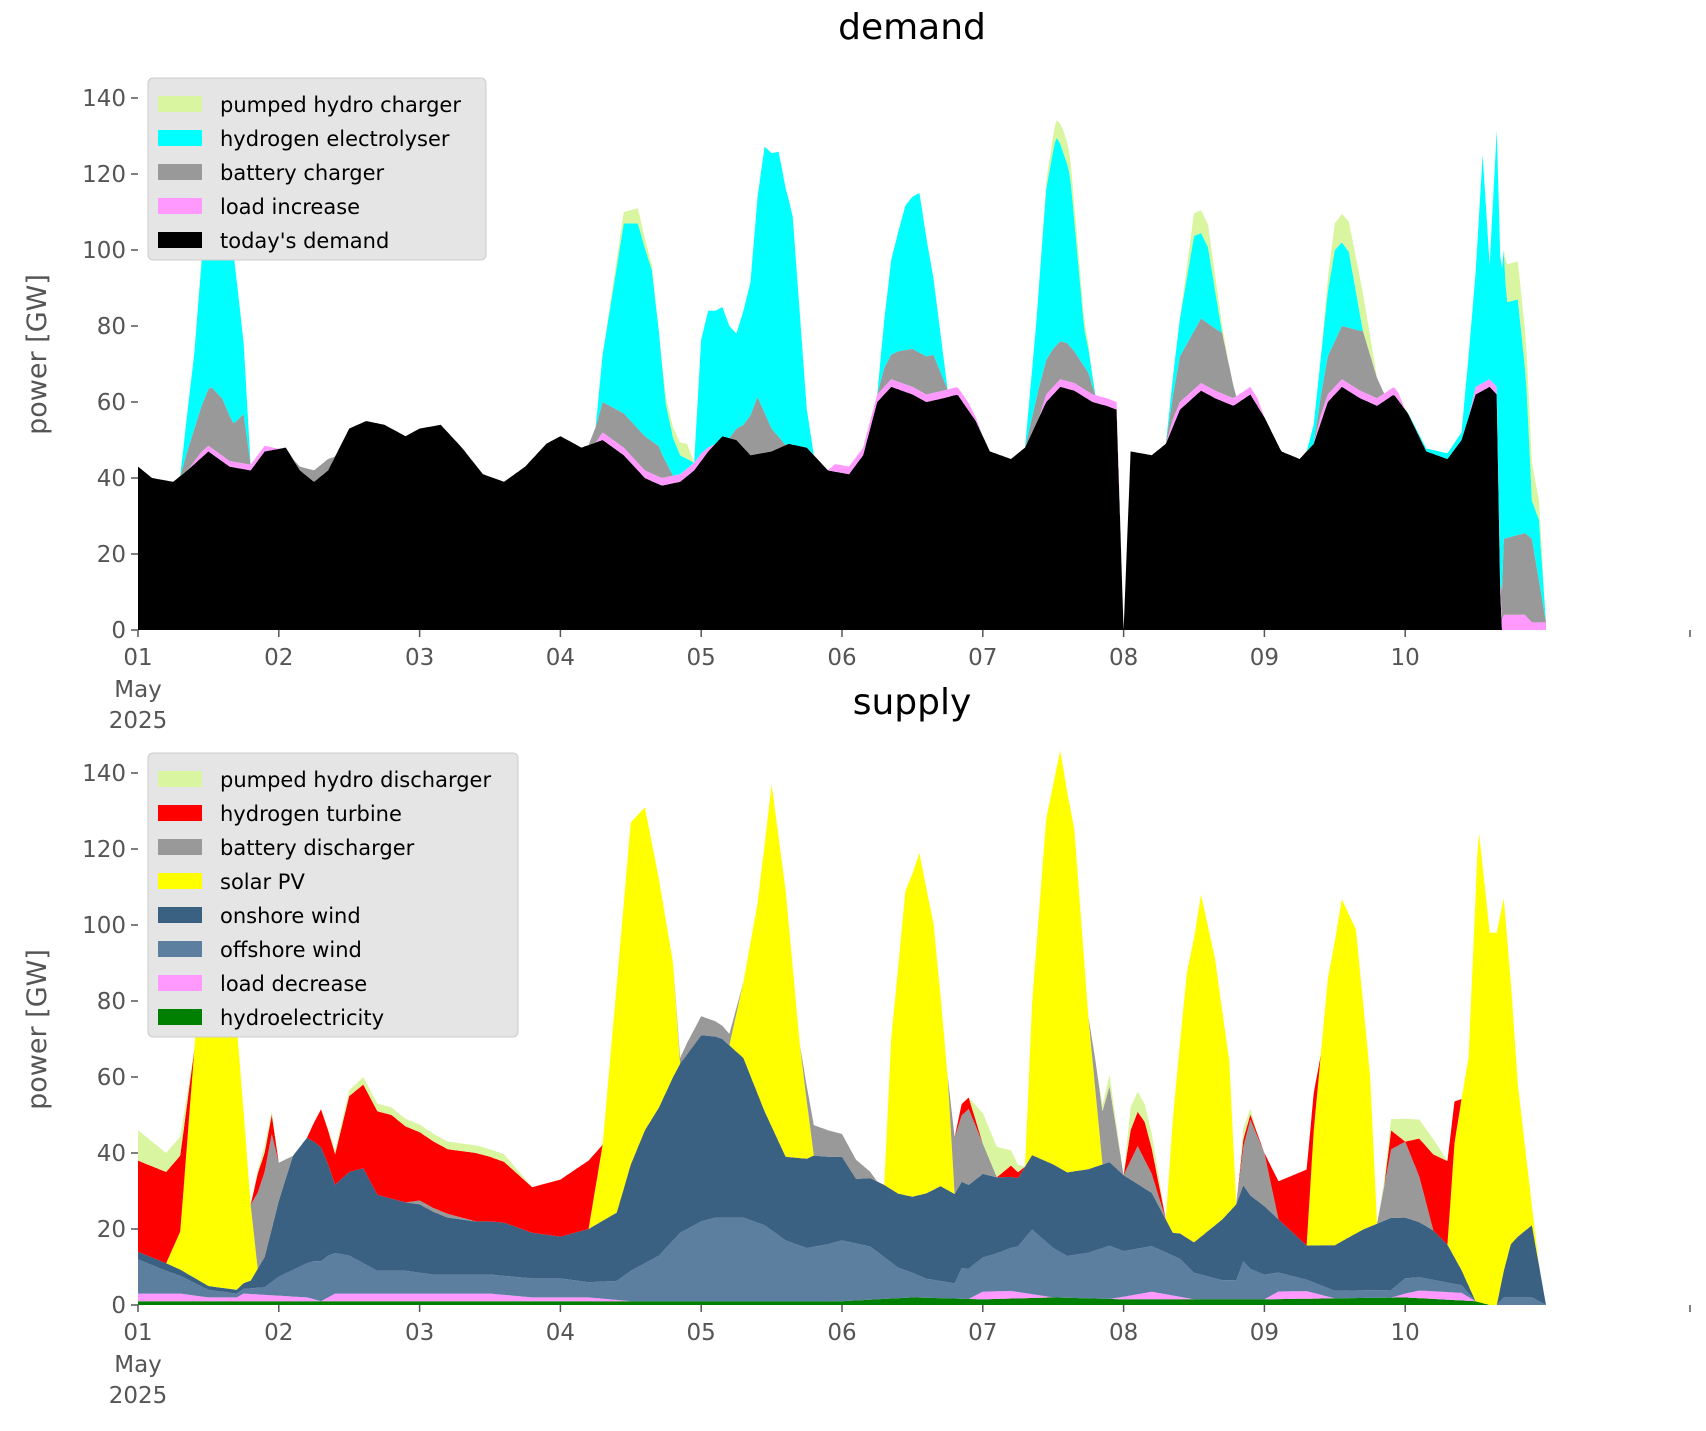 Image resolution: width=1706 pixels, height=1431 pixels. I want to click on legend-label-load-decrease: load decrease, so click(293, 984).